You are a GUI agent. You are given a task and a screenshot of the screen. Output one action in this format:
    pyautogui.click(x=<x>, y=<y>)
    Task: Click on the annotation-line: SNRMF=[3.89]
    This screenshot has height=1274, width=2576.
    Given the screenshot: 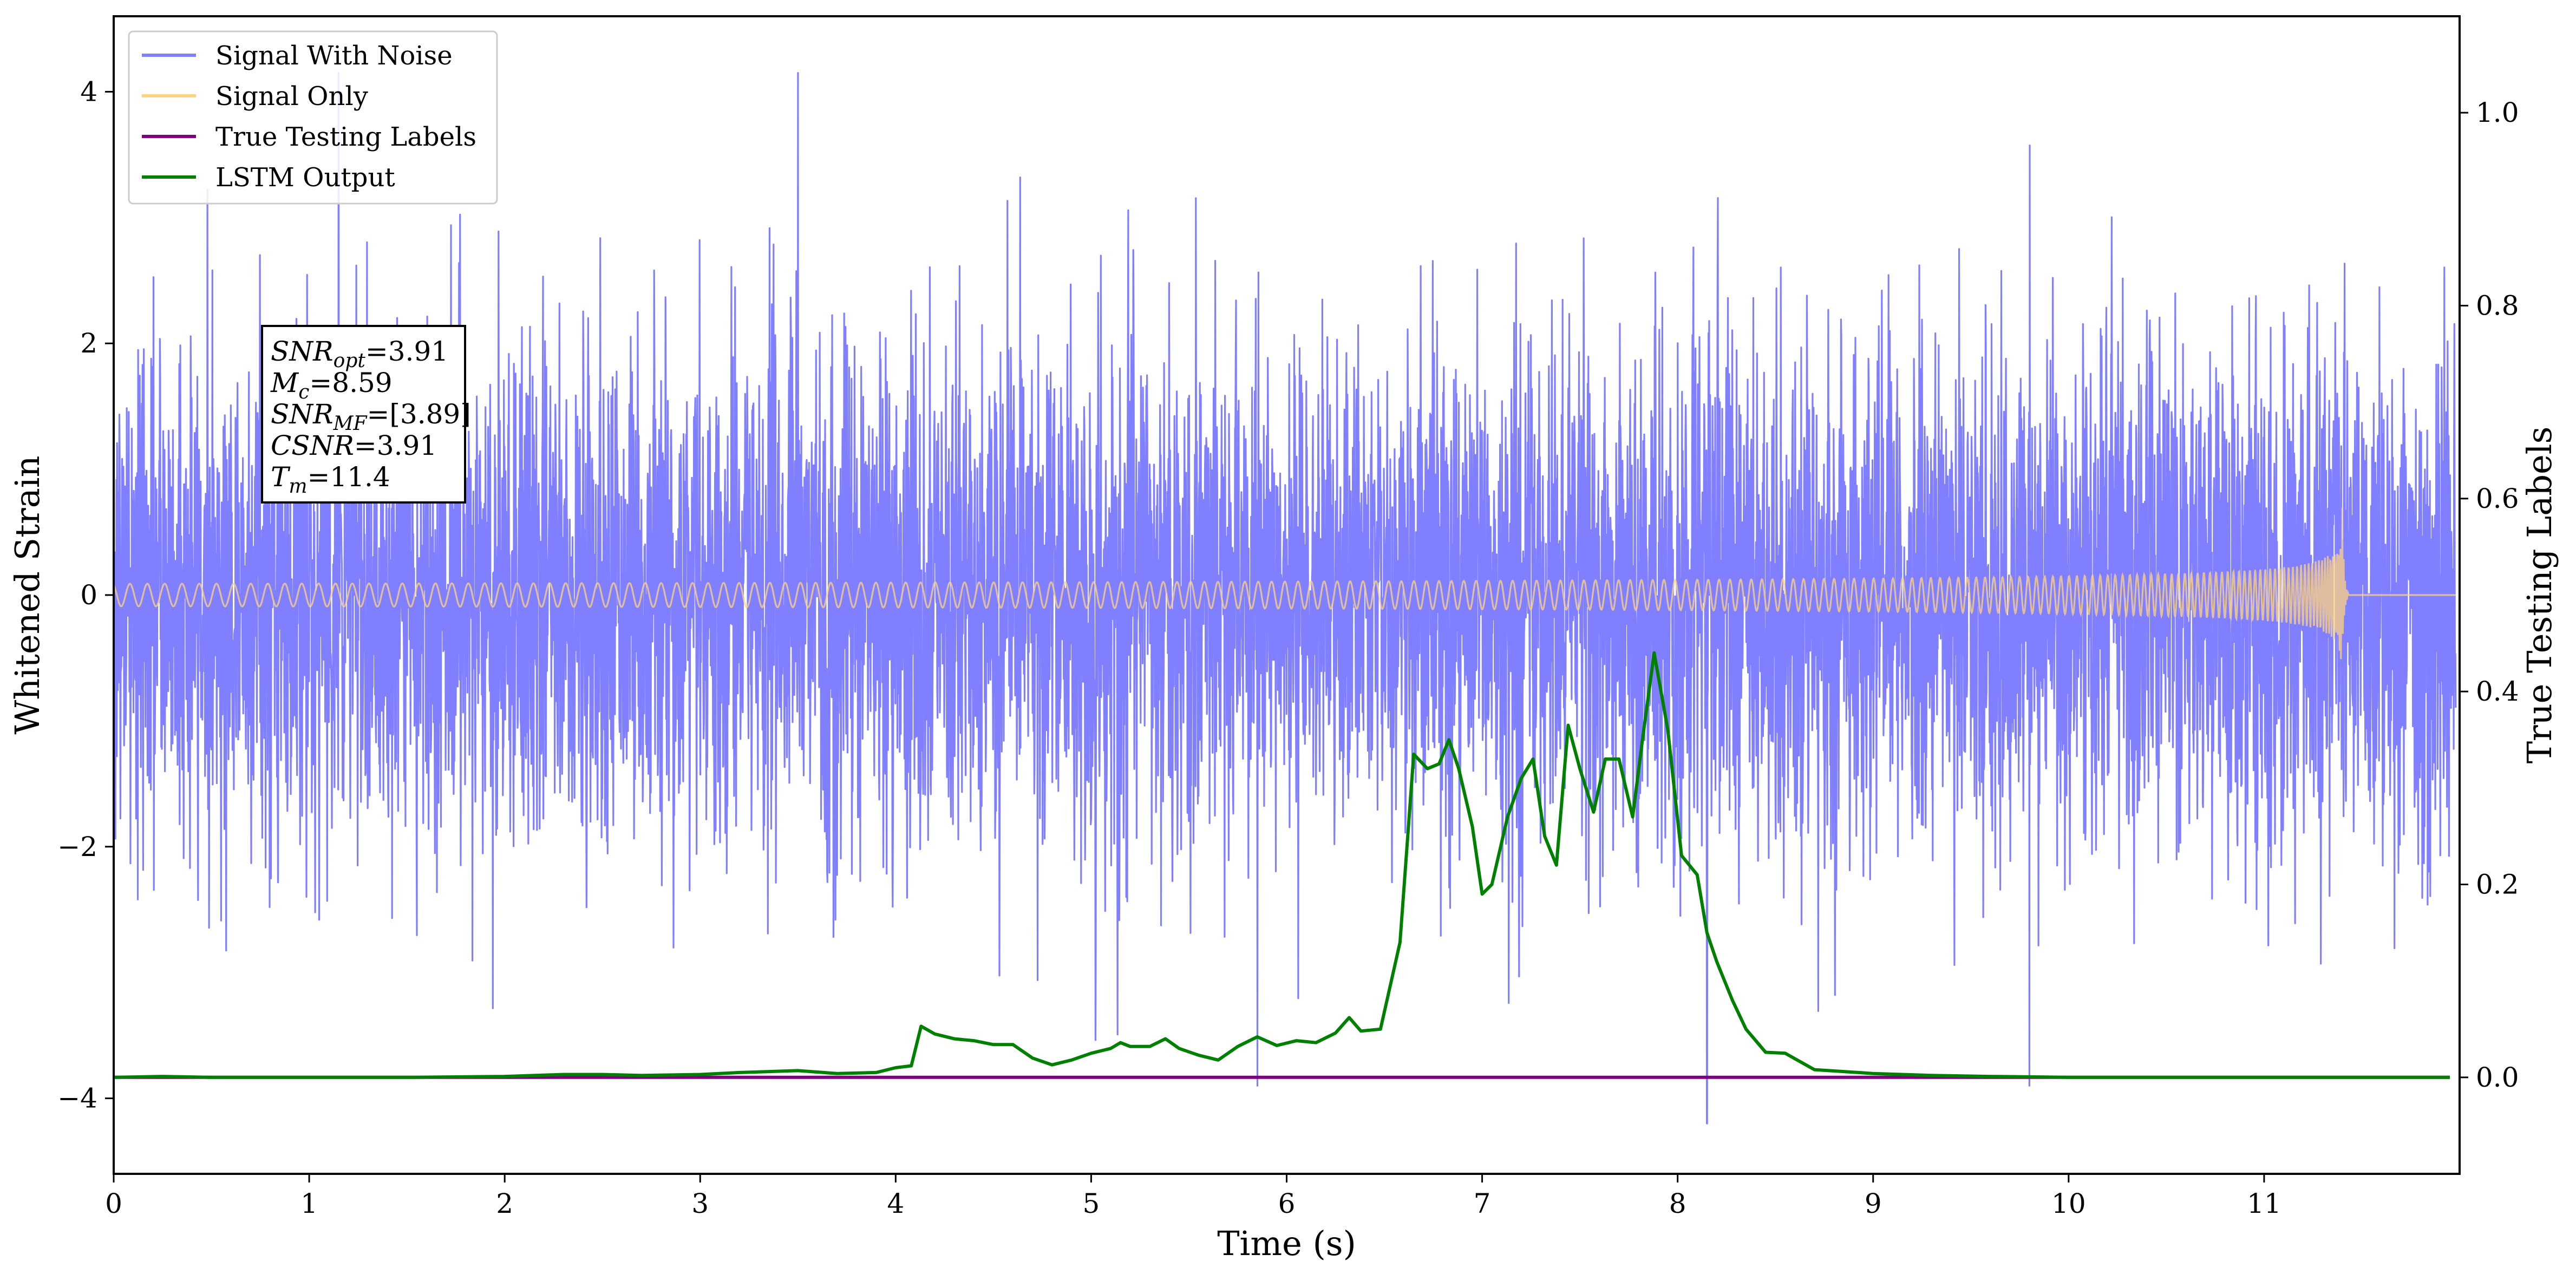 What is the action you would take?
    pyautogui.click(x=371, y=416)
    